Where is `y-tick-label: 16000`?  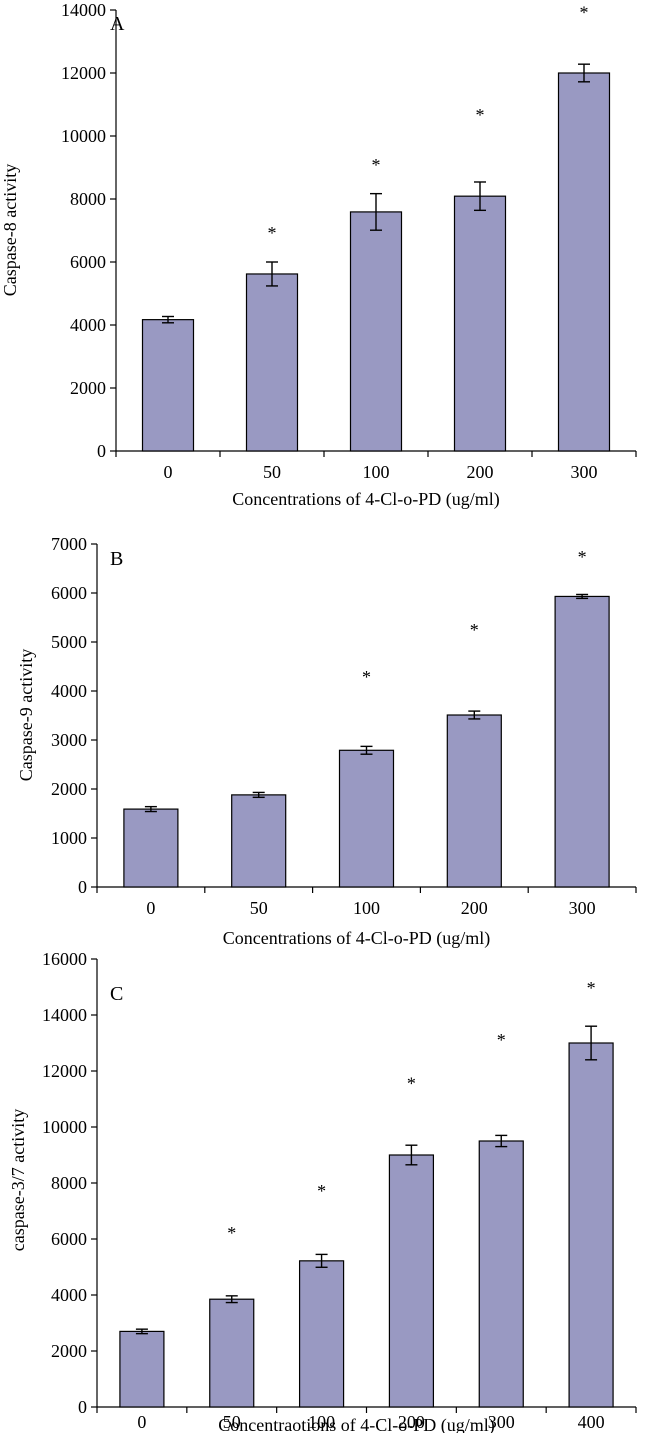
y-tick-label: 16000 is located at coordinates (64, 959).